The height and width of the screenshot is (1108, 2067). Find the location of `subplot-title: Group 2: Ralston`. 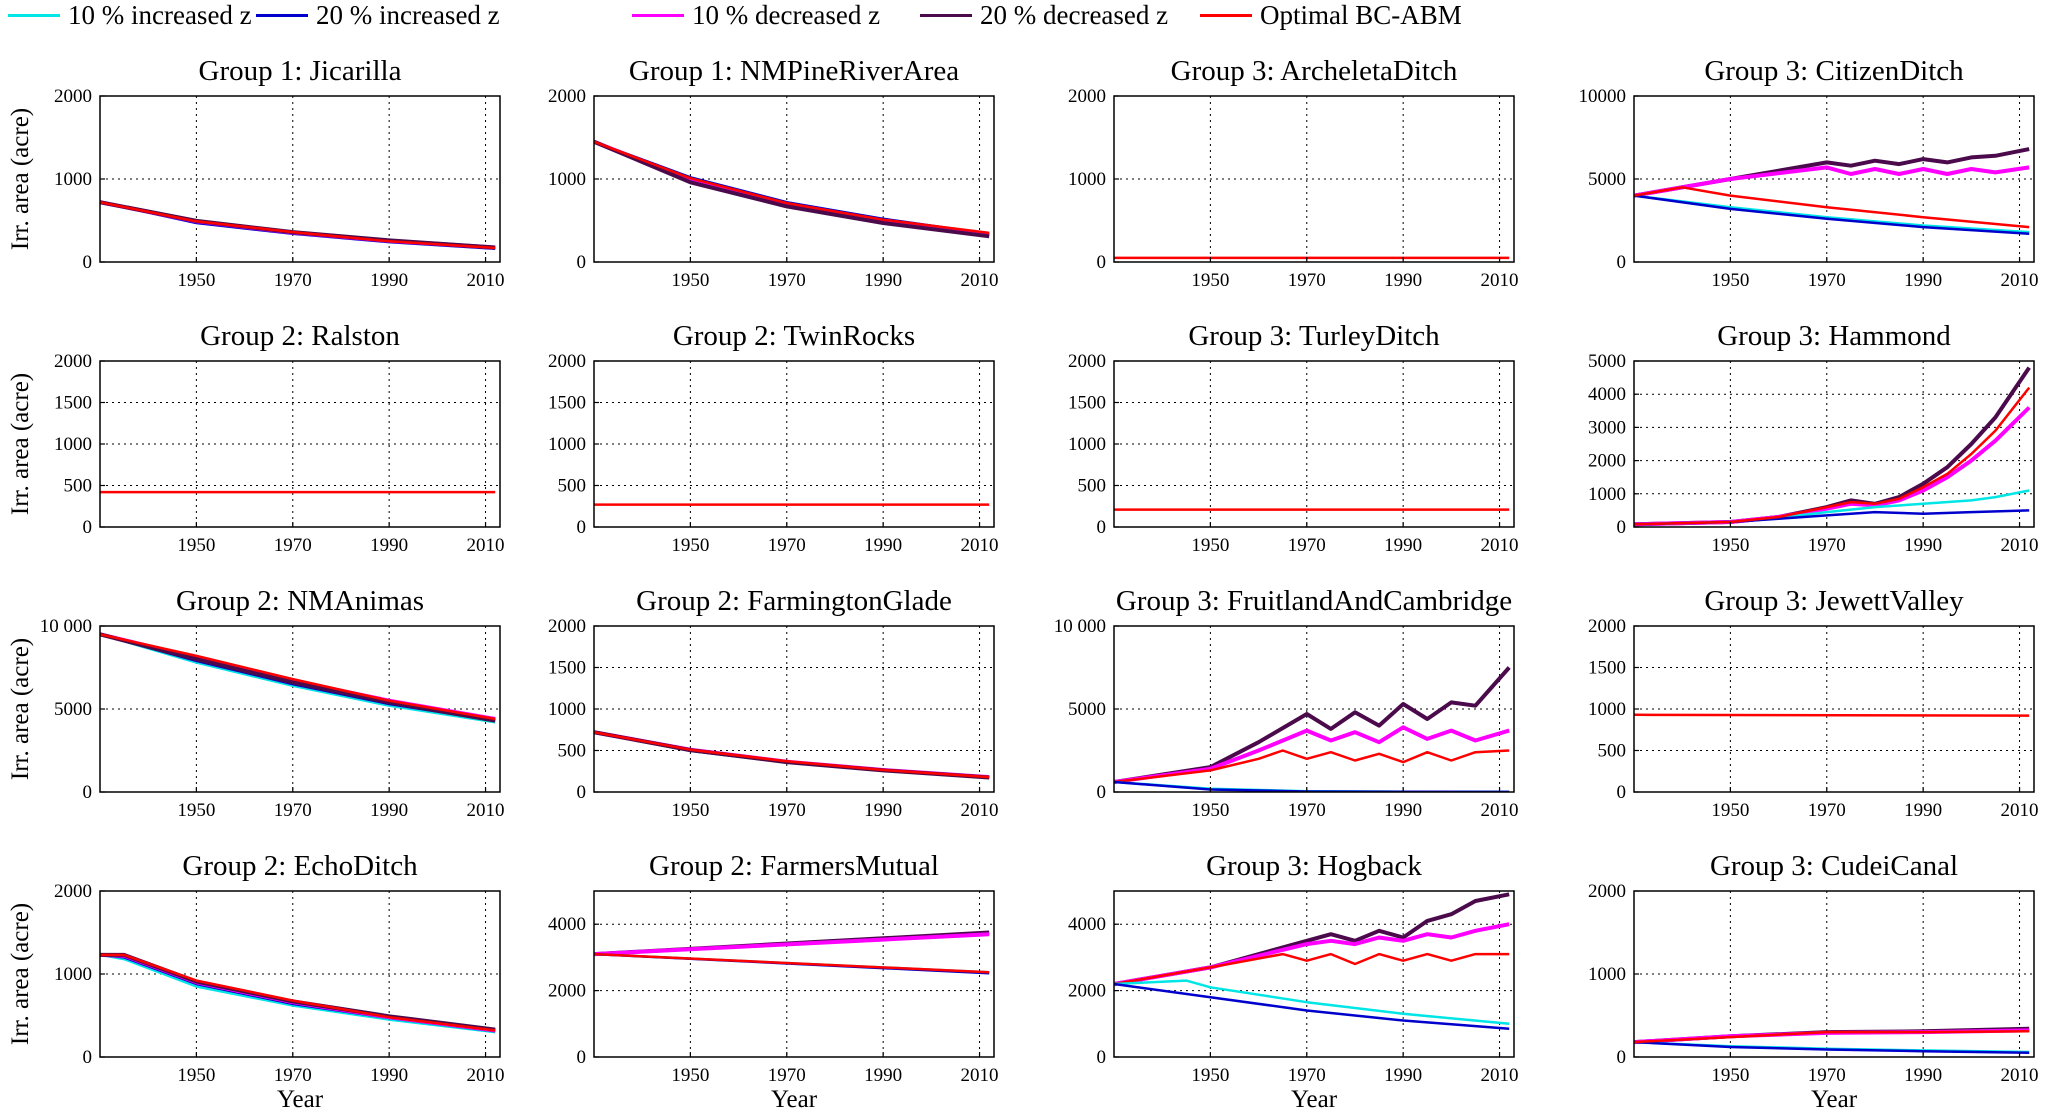

subplot-title: Group 2: Ralston is located at coordinates (300, 336).